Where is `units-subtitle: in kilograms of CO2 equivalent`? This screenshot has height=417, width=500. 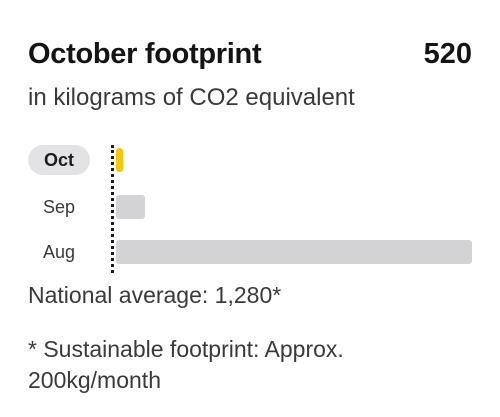 units-subtitle: in kilograms of CO2 equivalent is located at coordinates (191, 97).